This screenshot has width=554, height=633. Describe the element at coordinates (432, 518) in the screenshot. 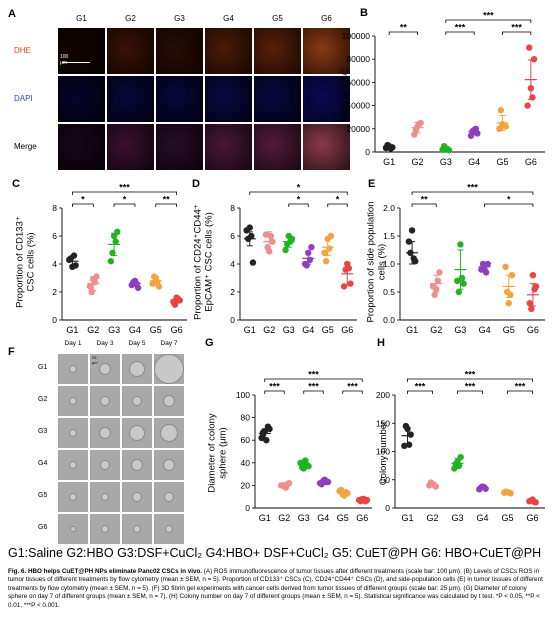

I see `panel-h-xtick-label: G2` at that location.